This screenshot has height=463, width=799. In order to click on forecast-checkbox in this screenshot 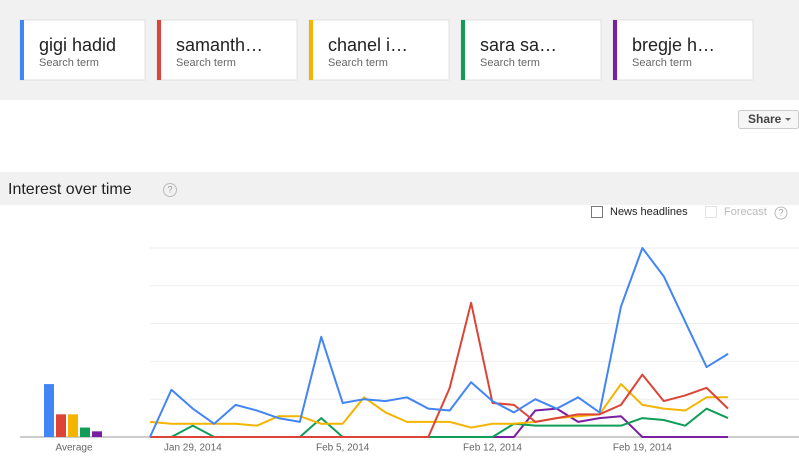, I will do `click(711, 212)`.